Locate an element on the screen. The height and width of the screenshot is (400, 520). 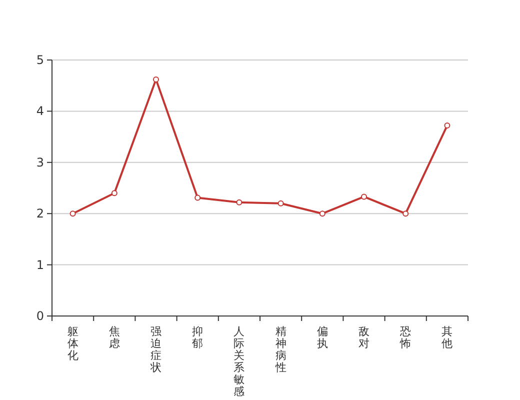
x-tick-label: 恐怖 is located at coordinates (405, 337).